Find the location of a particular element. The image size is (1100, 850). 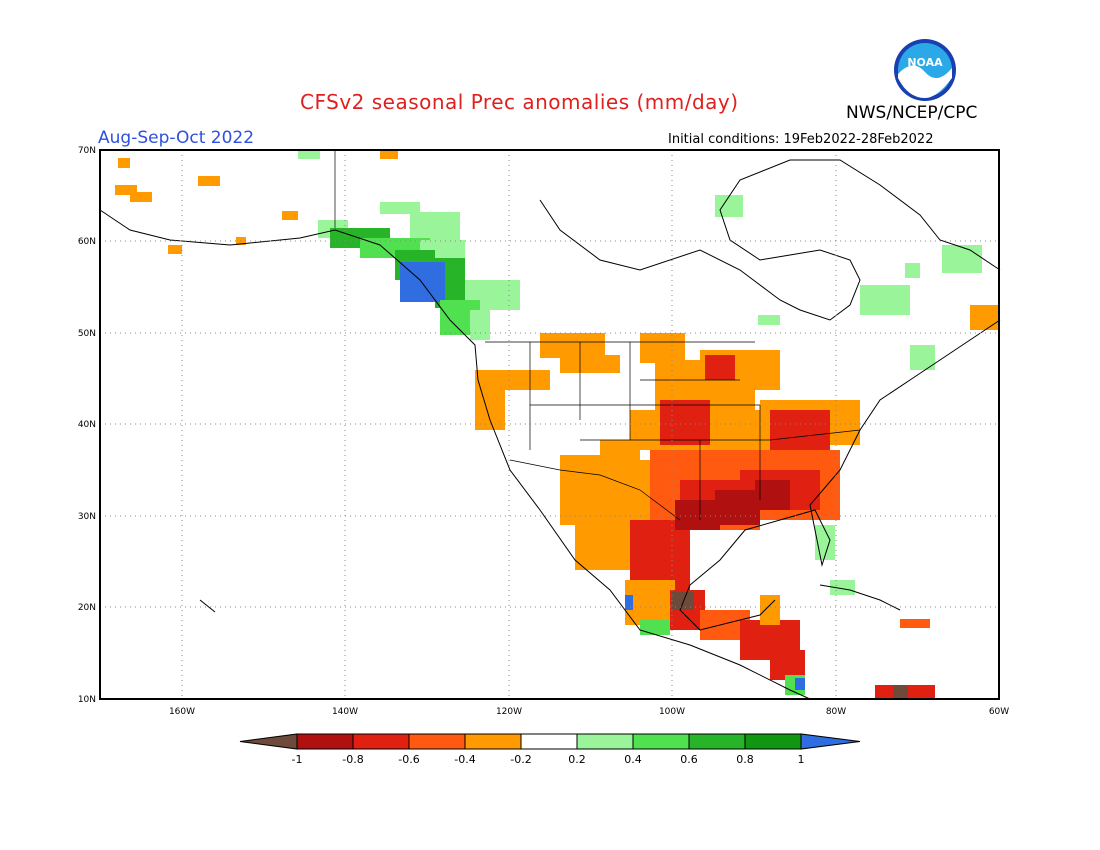

lat-label: 60N is located at coordinates (87, 242).